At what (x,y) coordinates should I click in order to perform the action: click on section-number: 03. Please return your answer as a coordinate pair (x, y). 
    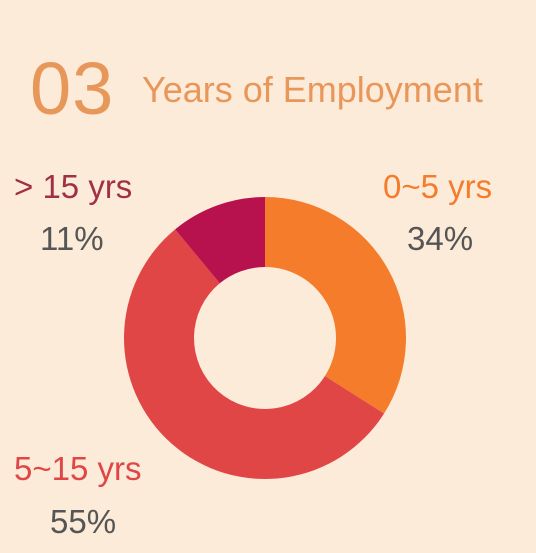
    Looking at the image, I should click on (72, 88).